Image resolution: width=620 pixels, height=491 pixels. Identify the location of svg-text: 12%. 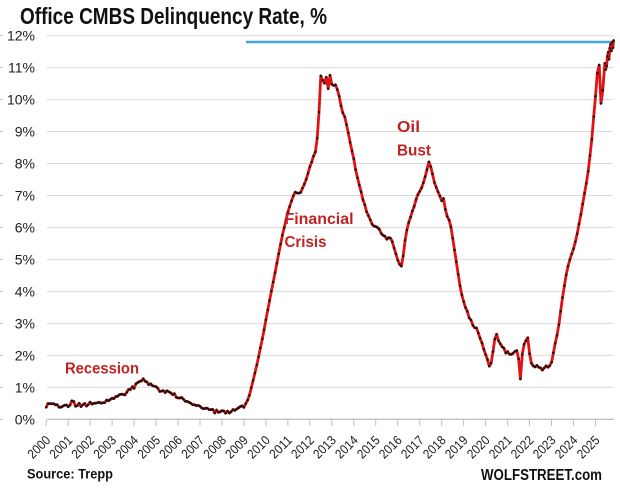
(21, 36).